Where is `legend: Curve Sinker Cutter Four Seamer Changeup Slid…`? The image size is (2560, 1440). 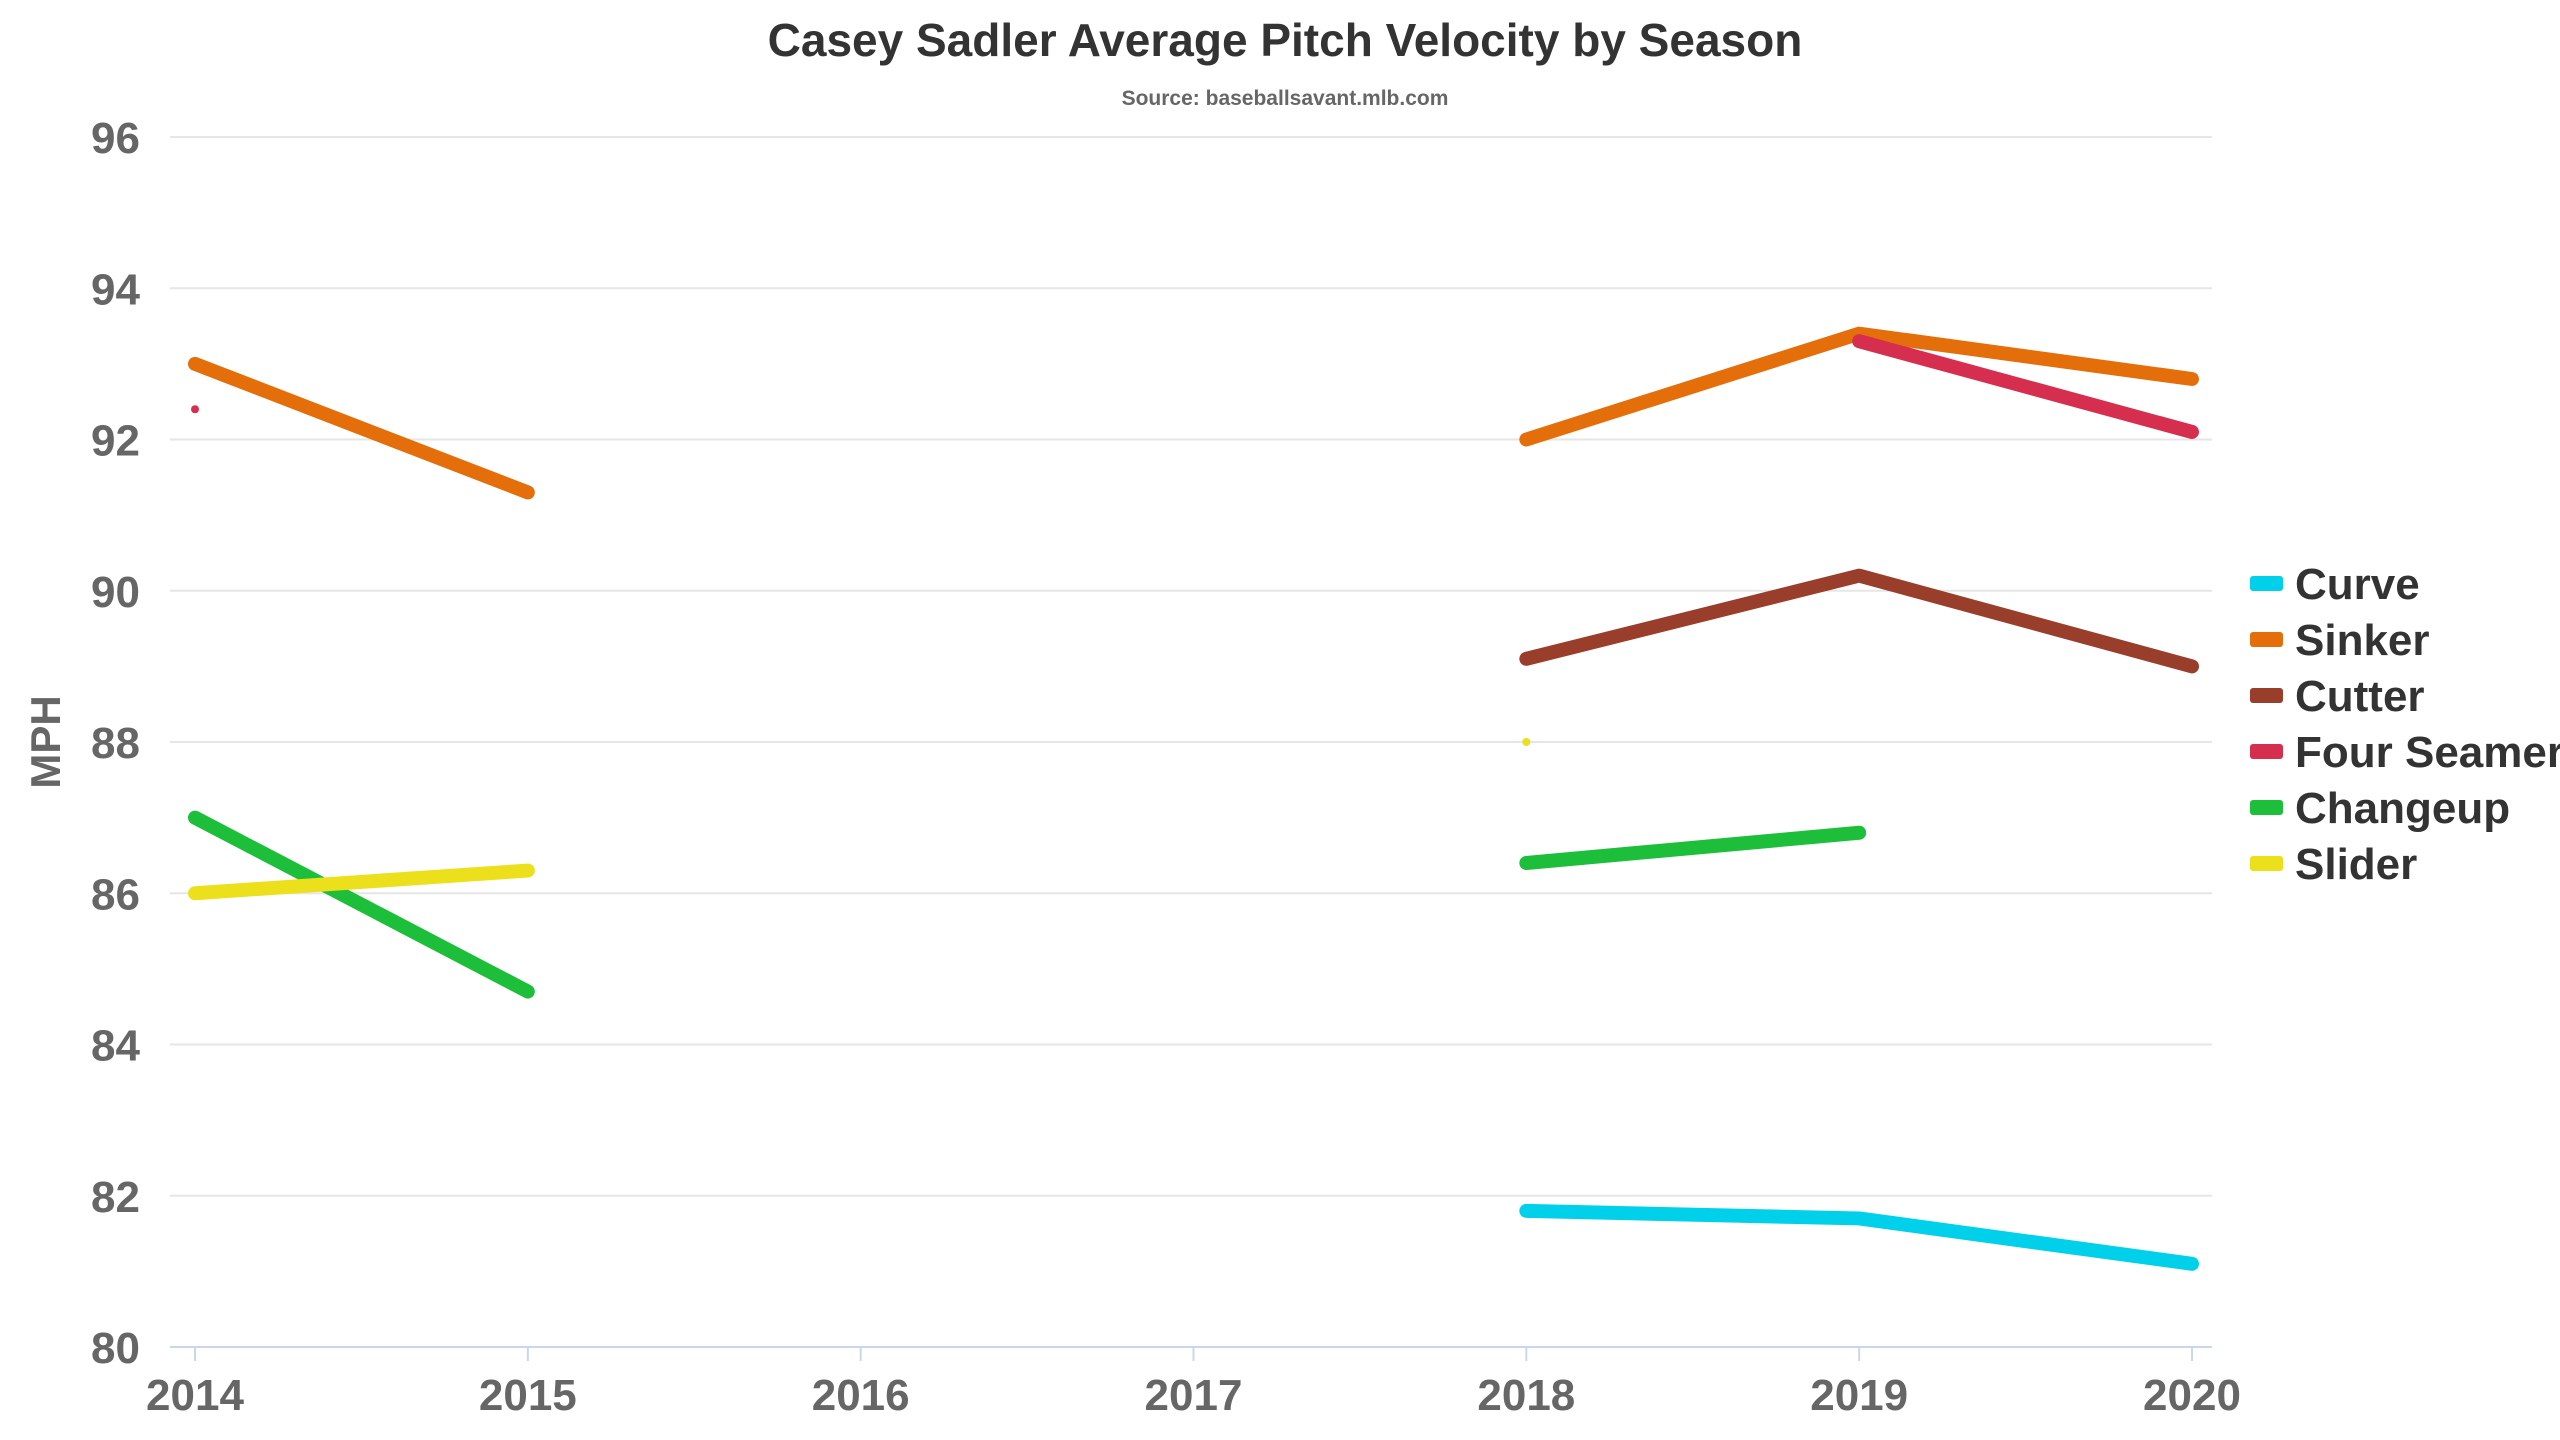 legend: Curve Sinker Cutter Four Seamer Changeup Slid… is located at coordinates (2405, 724).